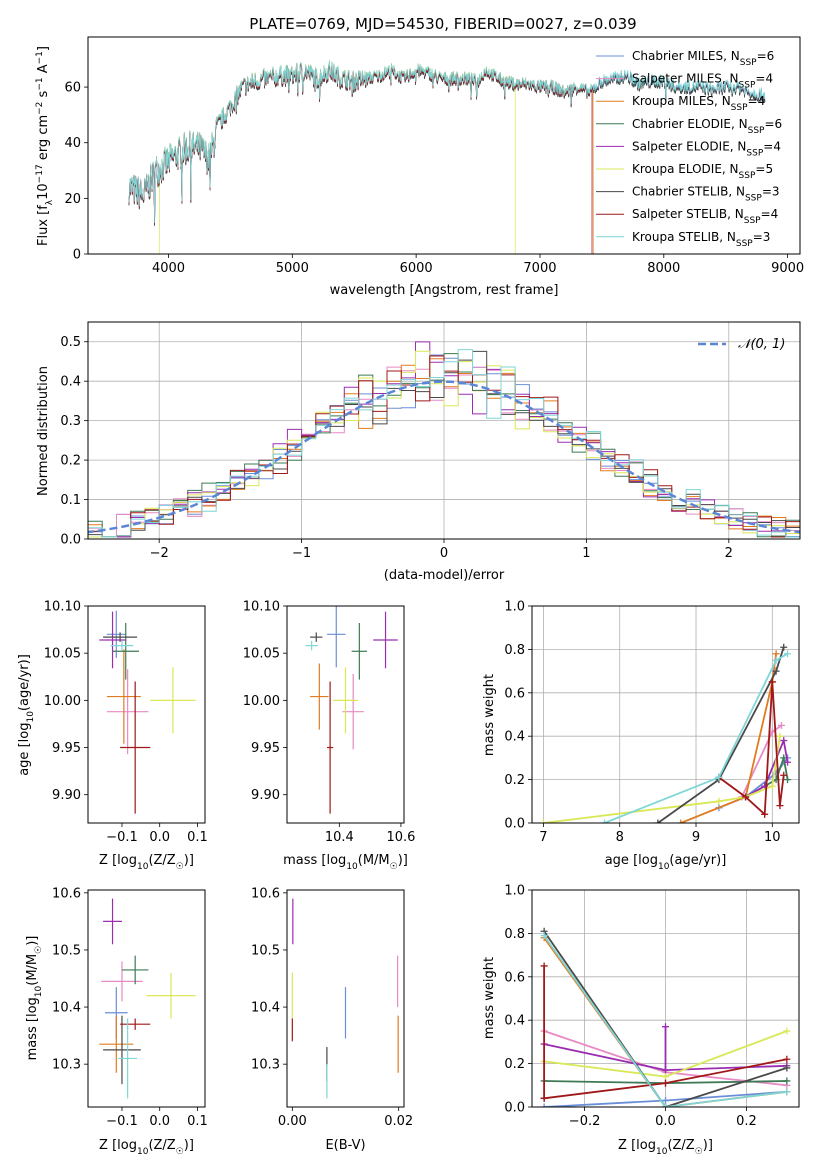  What do you see at coordinates (168, 268) in the screenshot?
I see `x-tick-label: 4000` at bounding box center [168, 268].